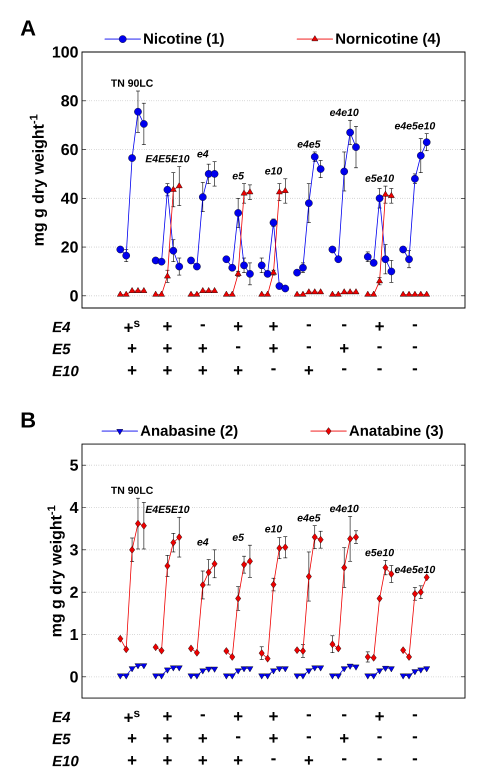 This screenshot has width=494, height=769. What do you see at coordinates (309, 518) in the screenshot?
I see `annotation: e4e5` at bounding box center [309, 518].